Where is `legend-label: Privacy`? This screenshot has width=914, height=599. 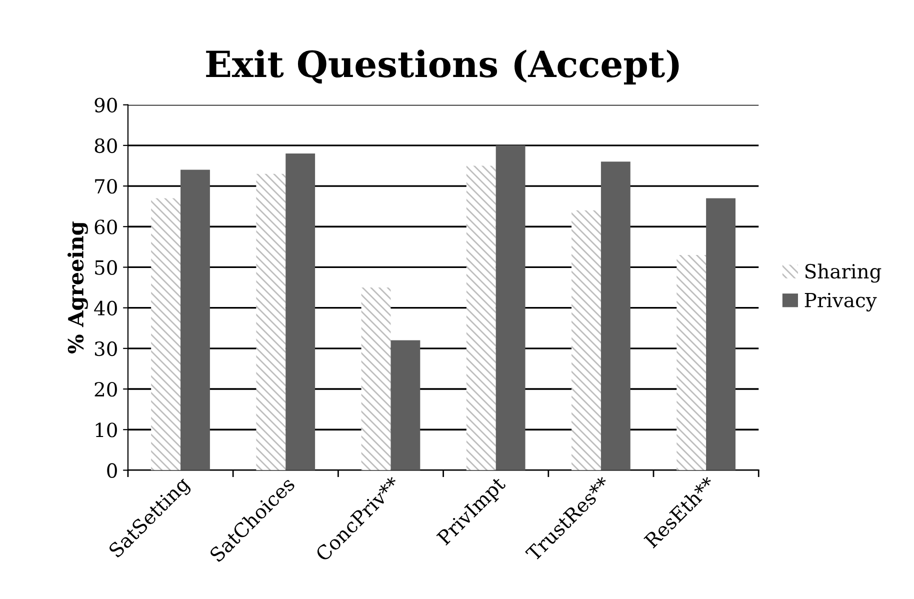 legend-label: Privacy is located at coordinates (840, 302).